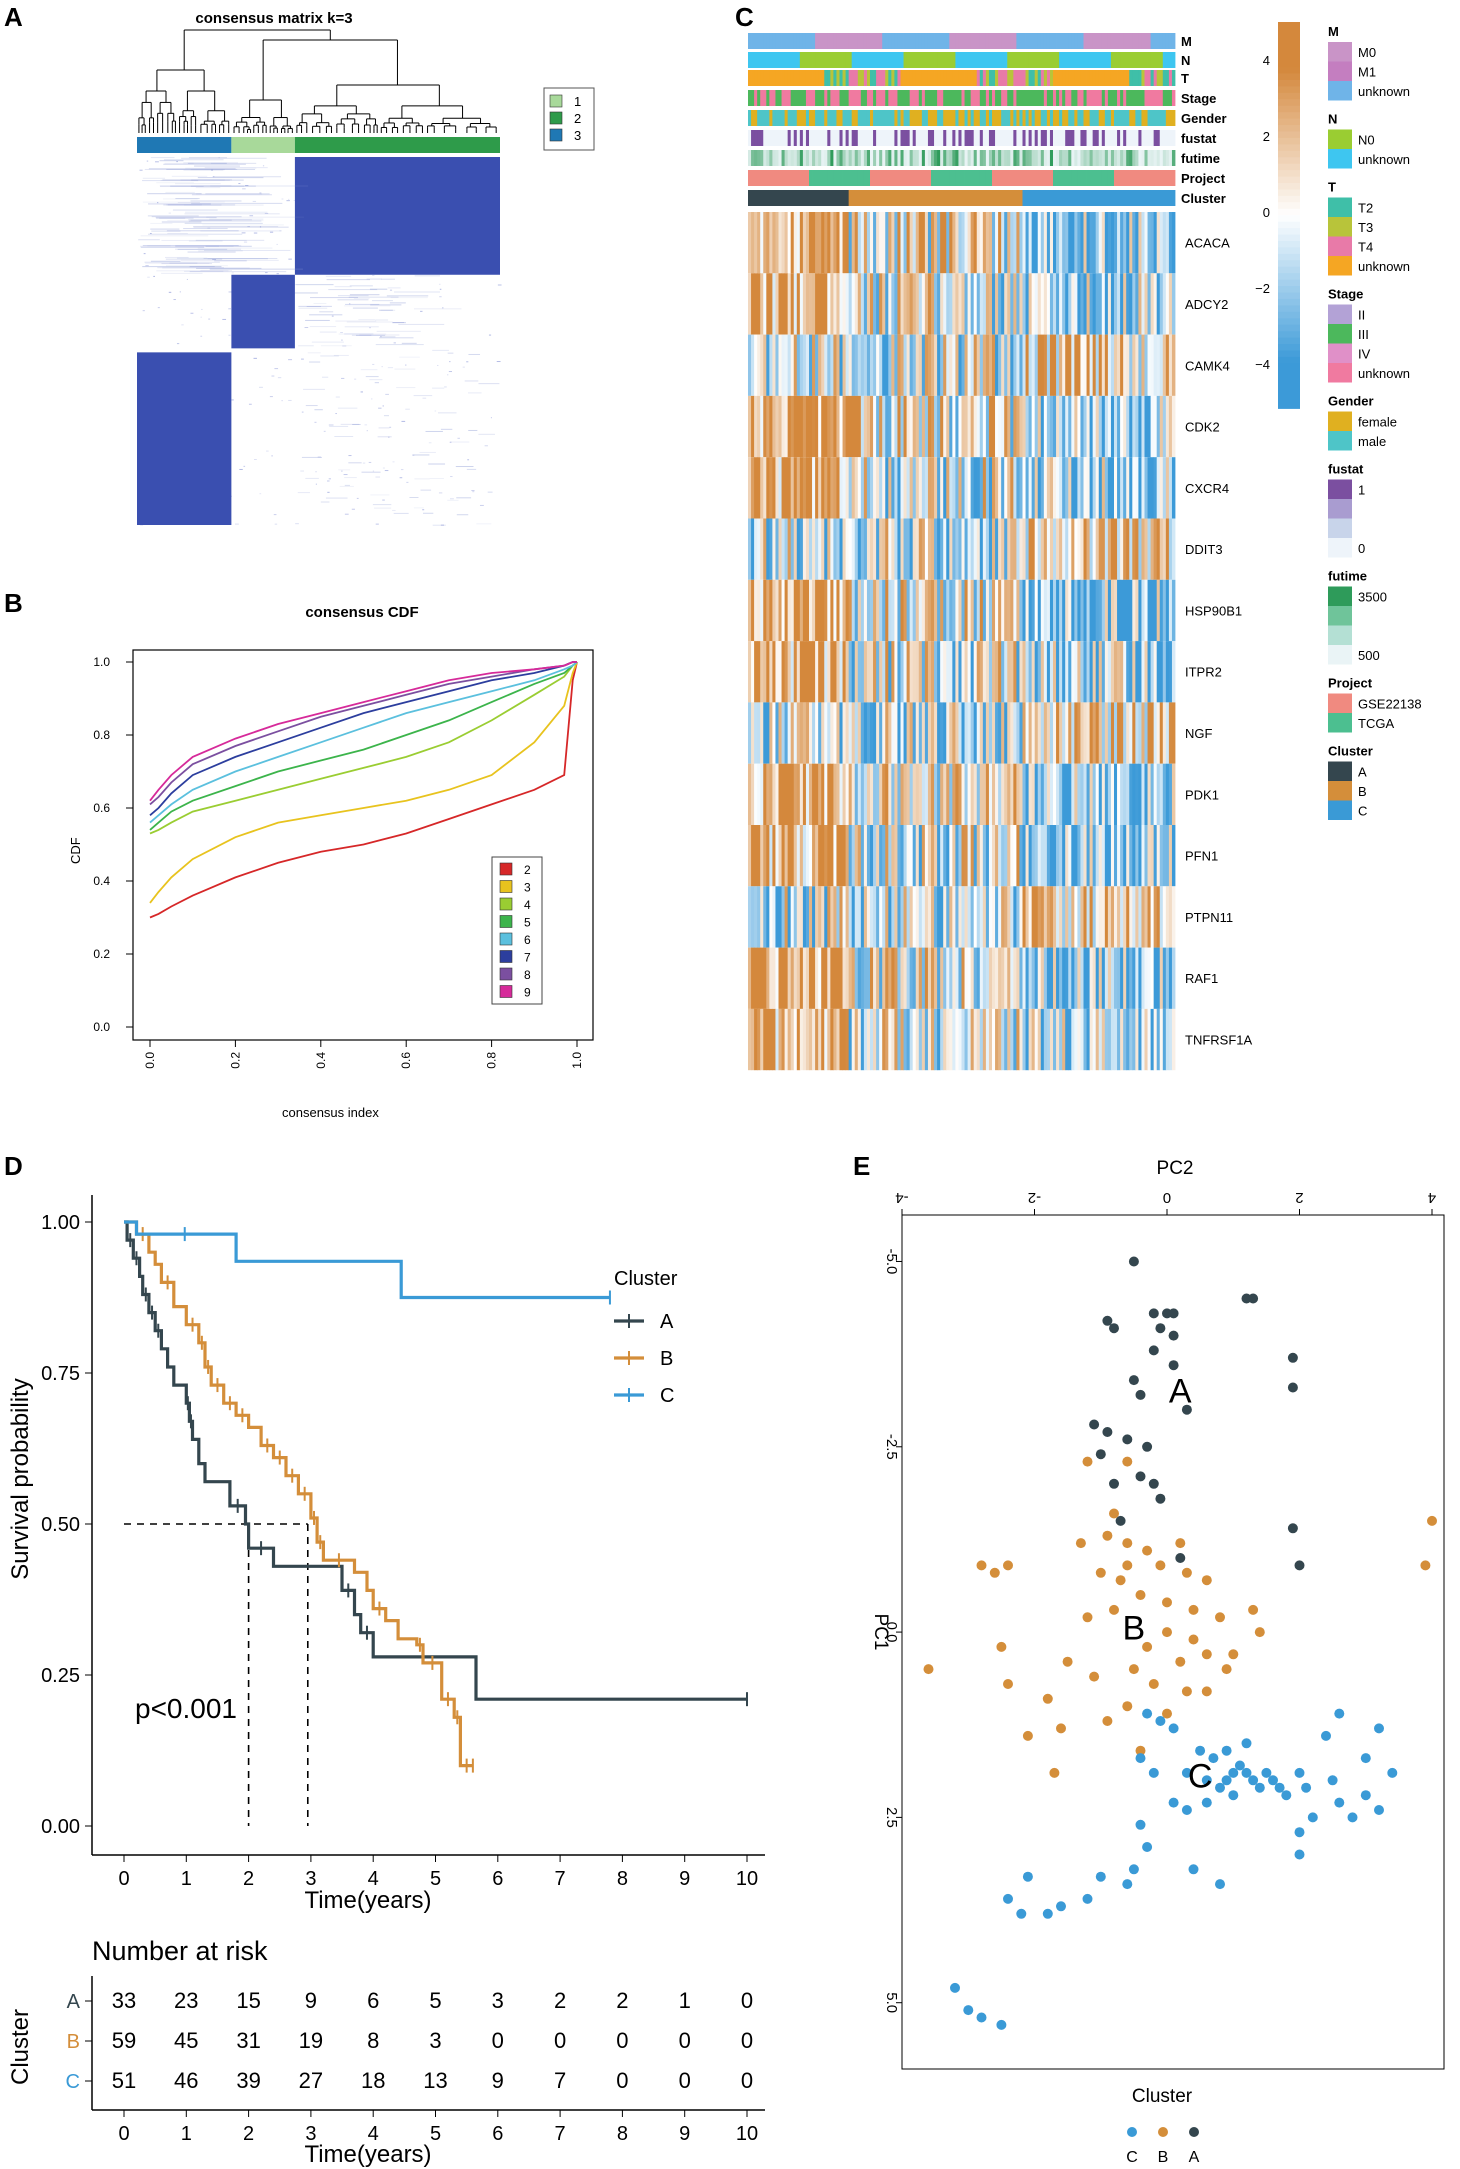  I want to click on pca-point-A, so click(1160, 1328).